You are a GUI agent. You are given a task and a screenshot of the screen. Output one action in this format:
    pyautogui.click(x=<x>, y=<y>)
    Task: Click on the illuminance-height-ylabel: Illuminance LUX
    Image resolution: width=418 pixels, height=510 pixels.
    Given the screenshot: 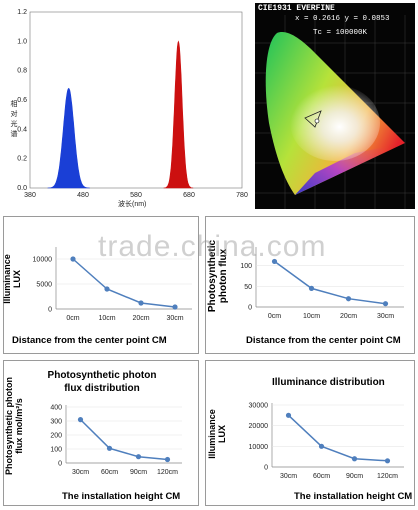 What is the action you would take?
    pyautogui.click(x=217, y=434)
    